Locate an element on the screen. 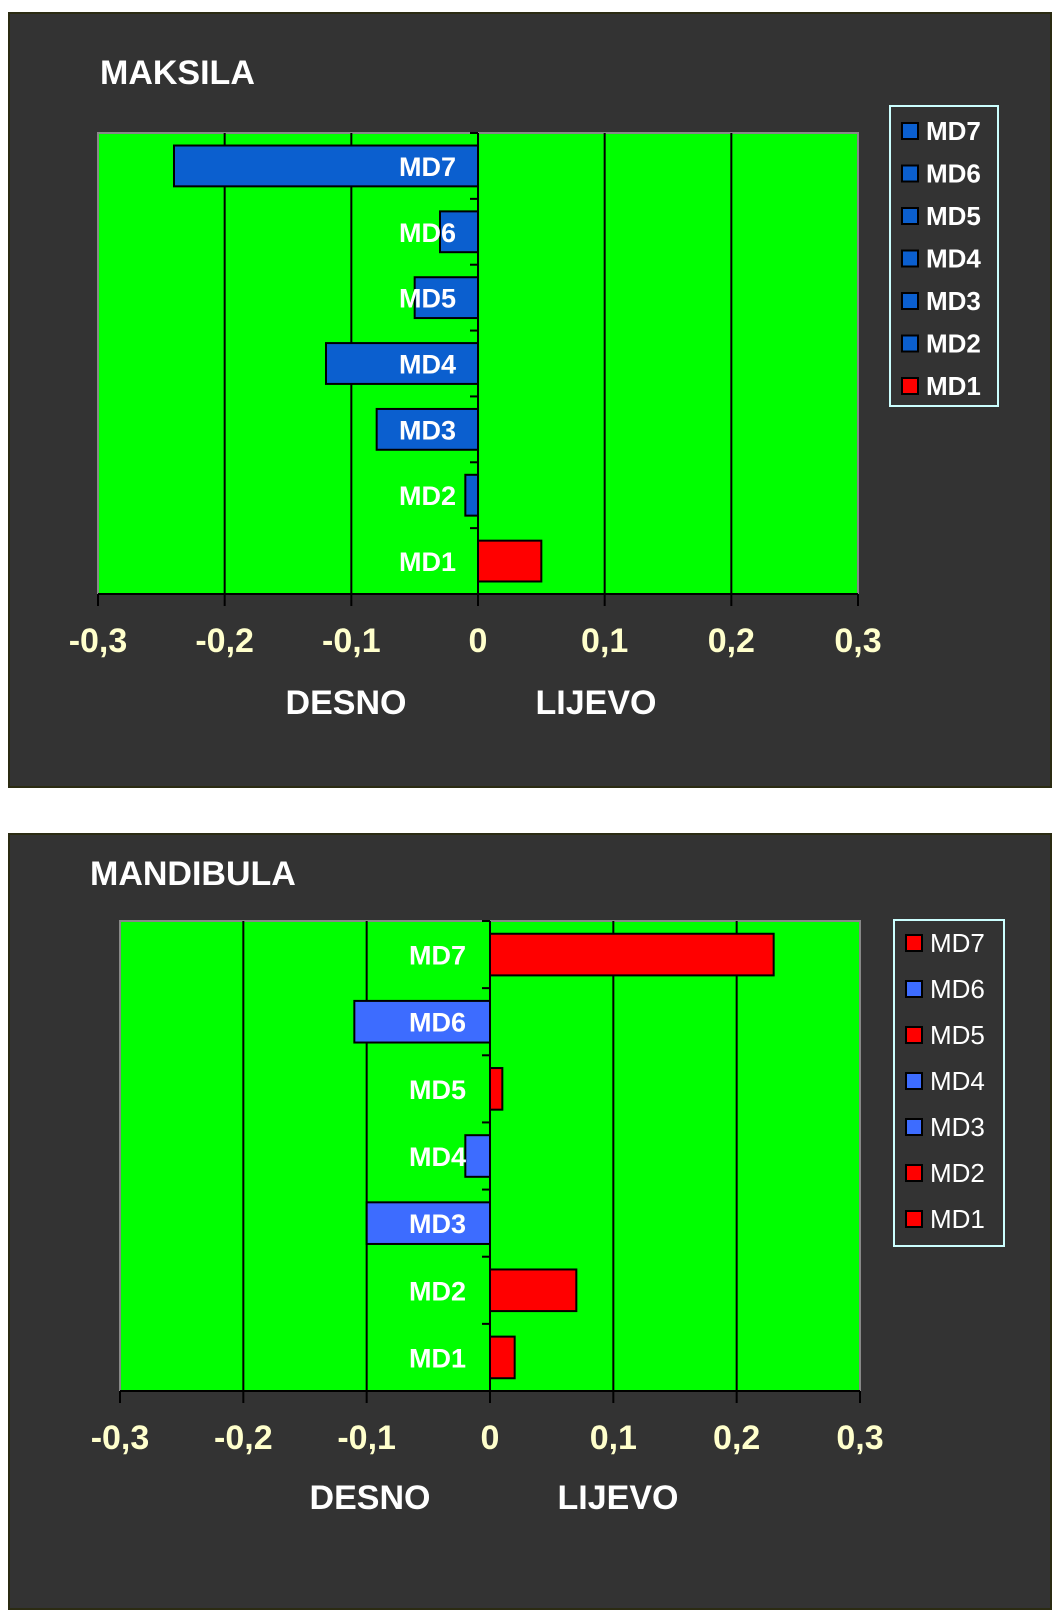 Image resolution: width=1052 pixels, height=1610 pixels. bar-md4 is located at coordinates (478, 1156).